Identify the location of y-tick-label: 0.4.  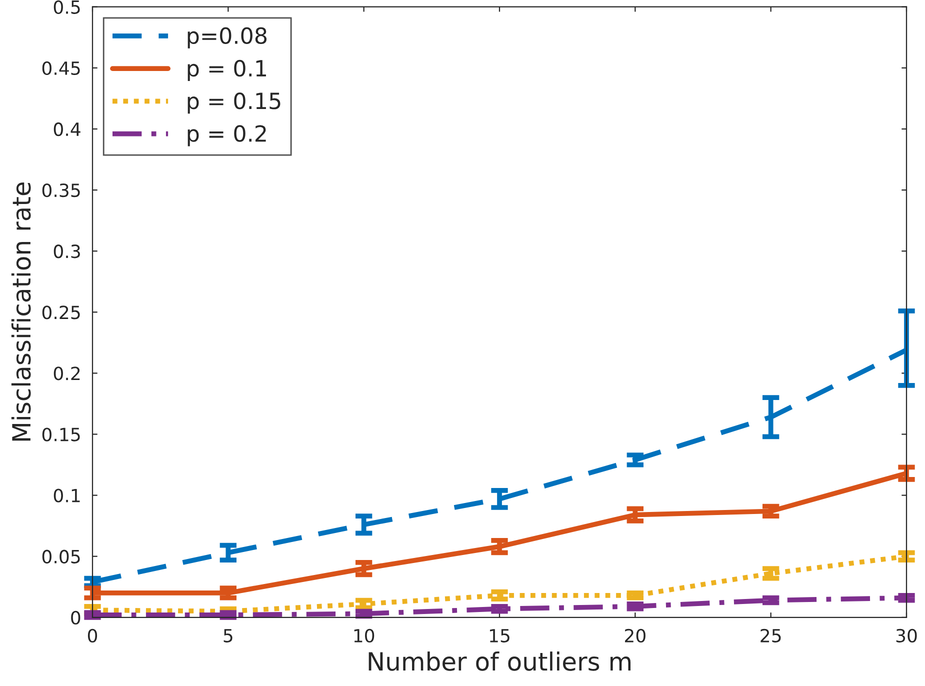
(67, 129).